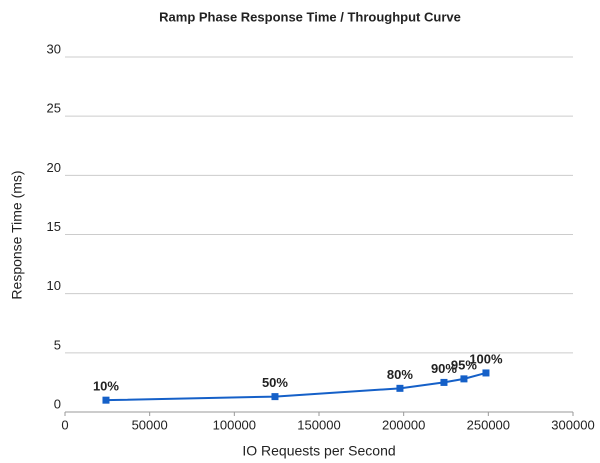 The height and width of the screenshot is (463, 600). I want to click on x-tick-label: 300000, so click(572, 424).